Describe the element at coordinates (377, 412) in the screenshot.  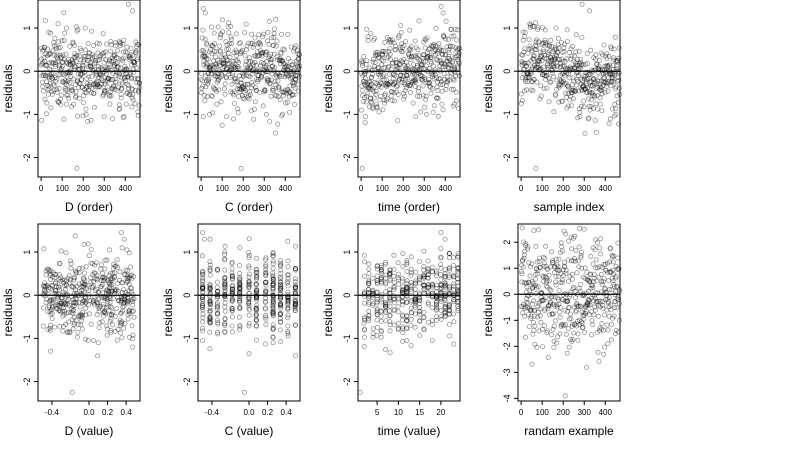
I see `x-tick-label: 5` at that location.